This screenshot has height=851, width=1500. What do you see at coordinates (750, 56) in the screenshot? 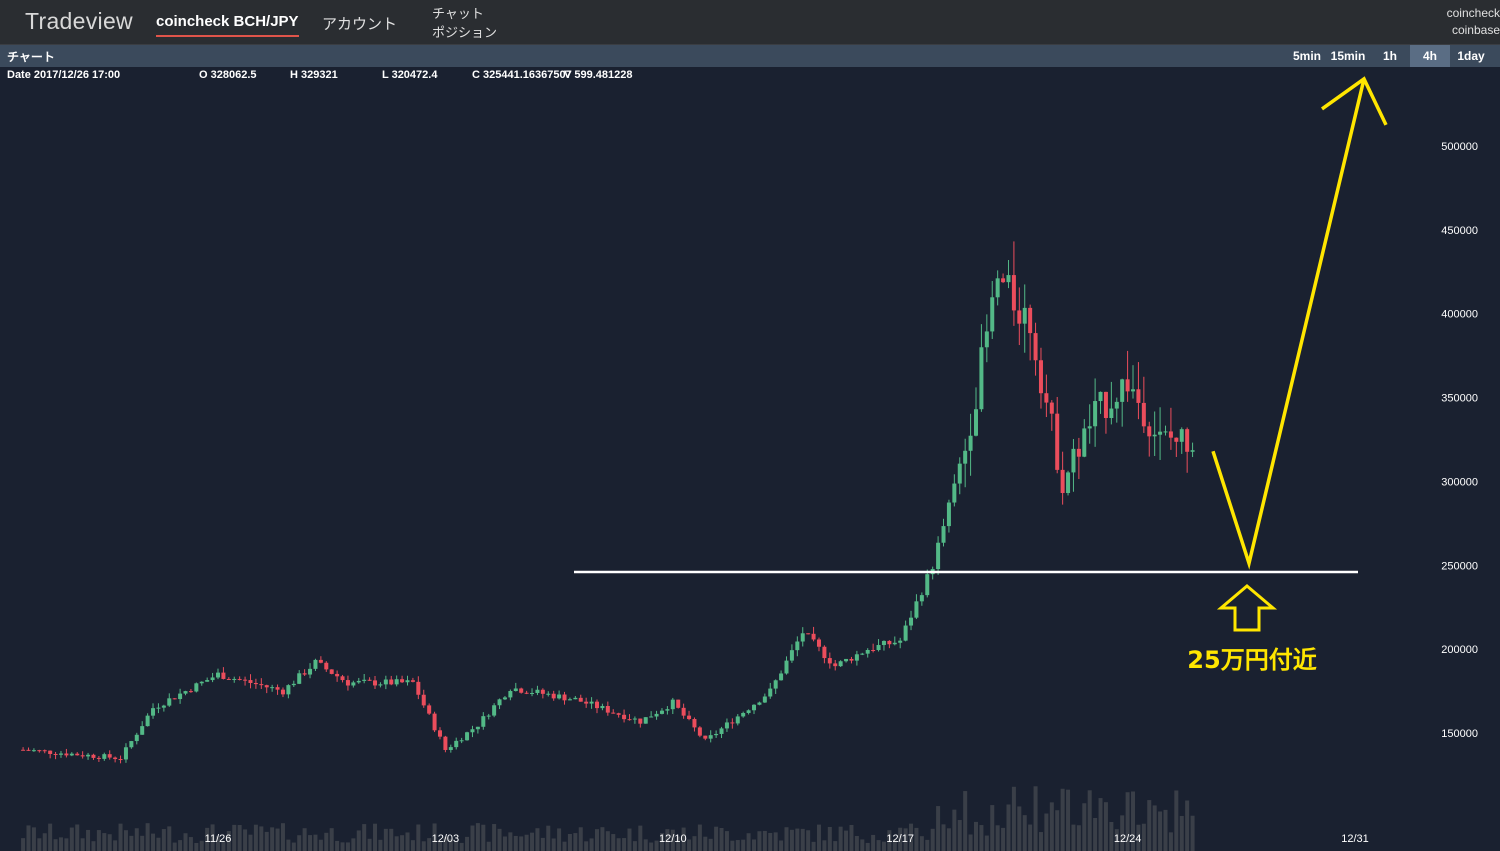
I see `chart-toolbar: チャート 5min 15min 1h 4h 1day` at bounding box center [750, 56].